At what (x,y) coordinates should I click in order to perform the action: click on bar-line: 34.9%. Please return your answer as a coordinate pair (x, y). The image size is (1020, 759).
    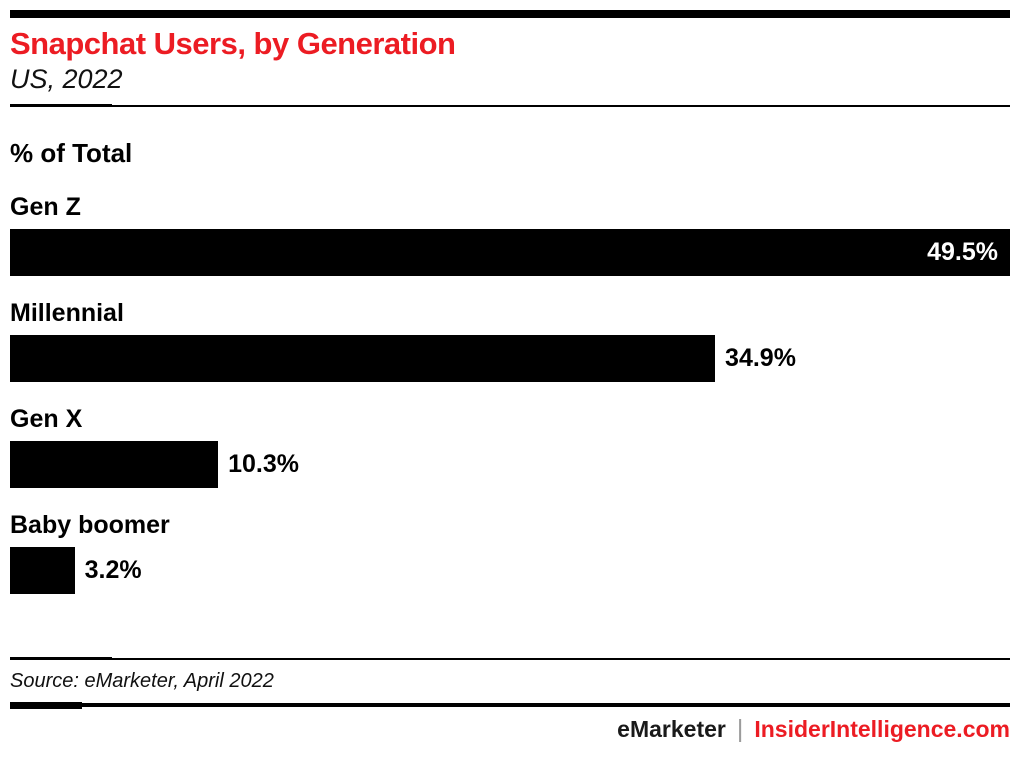
    Looking at the image, I should click on (510, 359).